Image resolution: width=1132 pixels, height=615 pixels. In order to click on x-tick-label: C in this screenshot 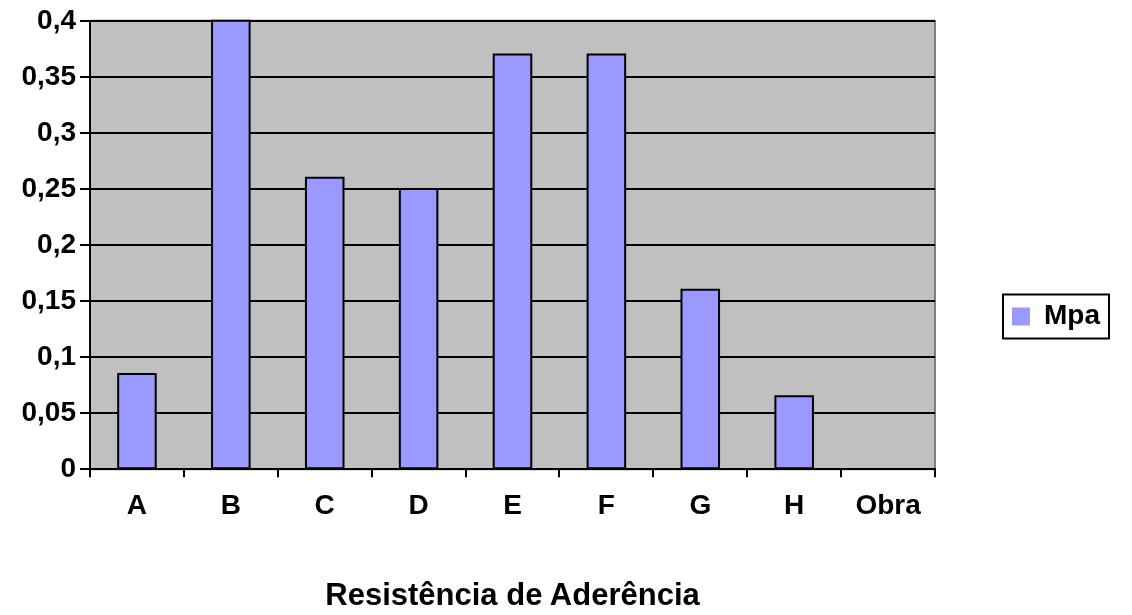, I will do `click(324, 504)`.